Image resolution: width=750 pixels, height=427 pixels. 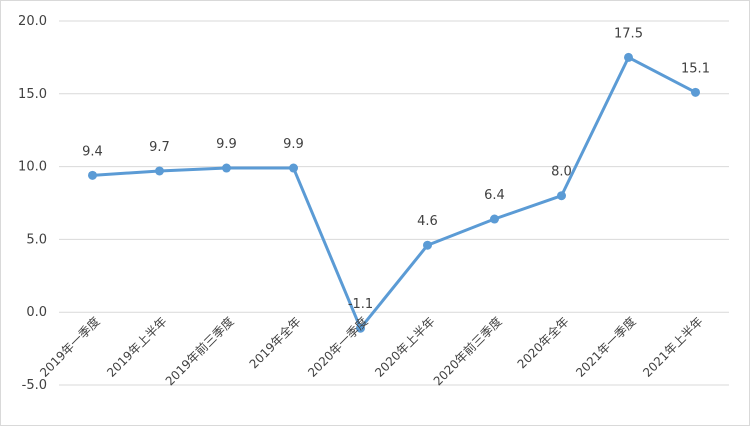 What do you see at coordinates (36, 239) in the screenshot?
I see `y-tick-label: 5.0` at bounding box center [36, 239].